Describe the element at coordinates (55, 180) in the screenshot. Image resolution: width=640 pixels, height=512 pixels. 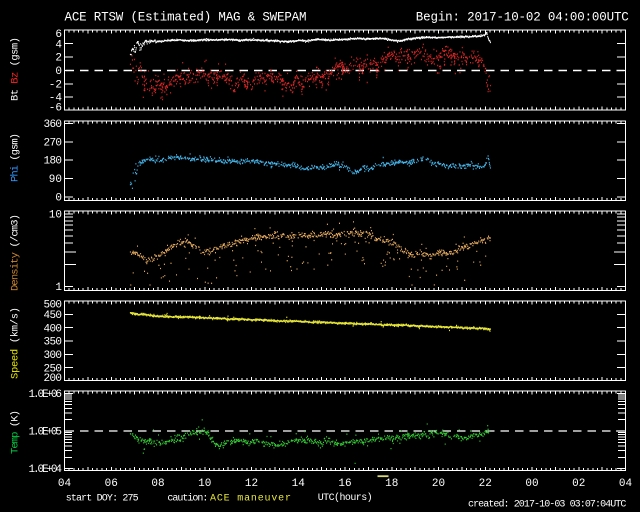
I see `svg-text: 90` at that location.